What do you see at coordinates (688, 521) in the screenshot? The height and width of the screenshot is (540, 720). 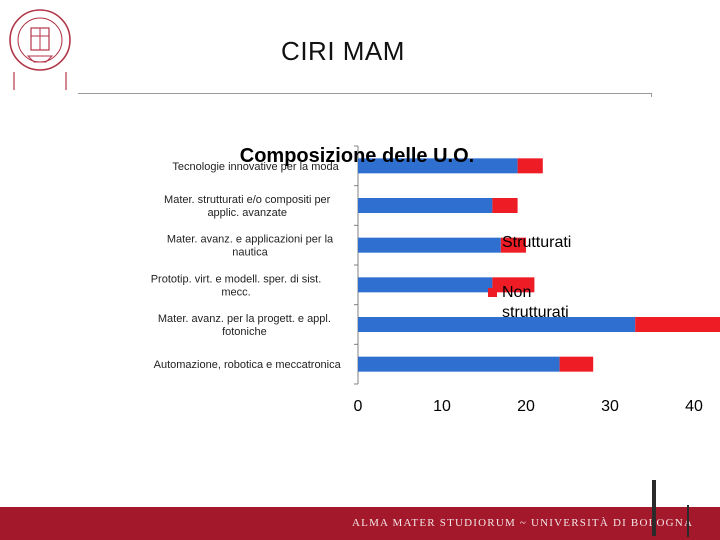 I see `footer-accent-bar-secondary` at bounding box center [688, 521].